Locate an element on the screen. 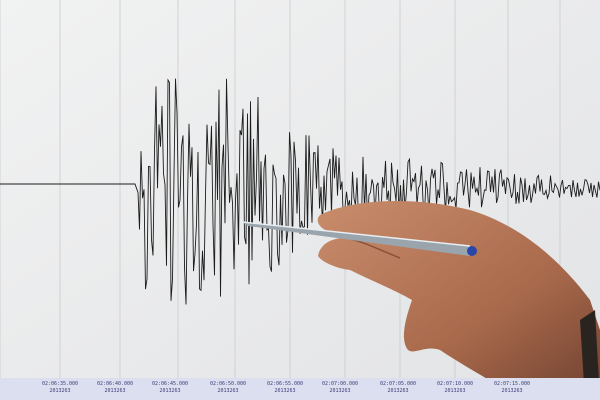 The height and width of the screenshot is (400, 600). time-label-time: 02:07:05.000 is located at coordinates (398, 384).